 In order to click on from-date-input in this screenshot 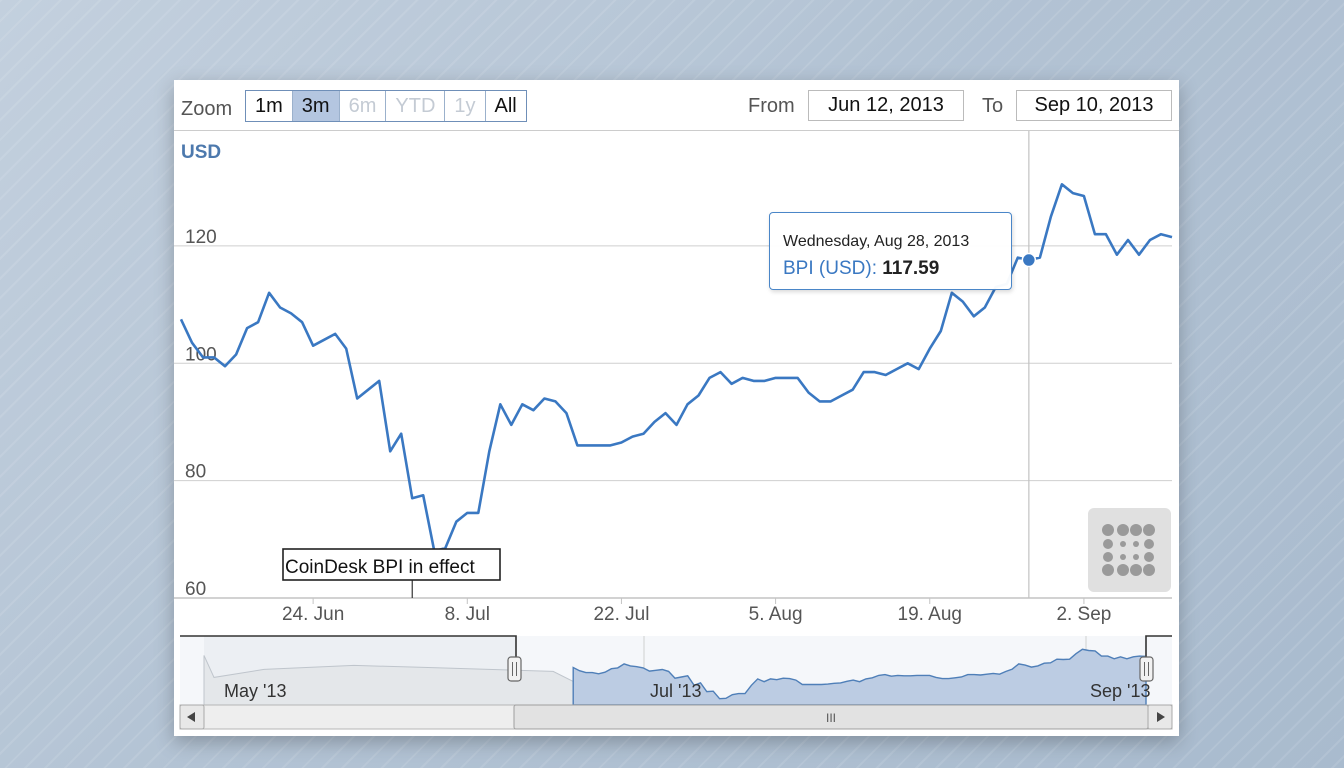, I will do `click(886, 105)`.